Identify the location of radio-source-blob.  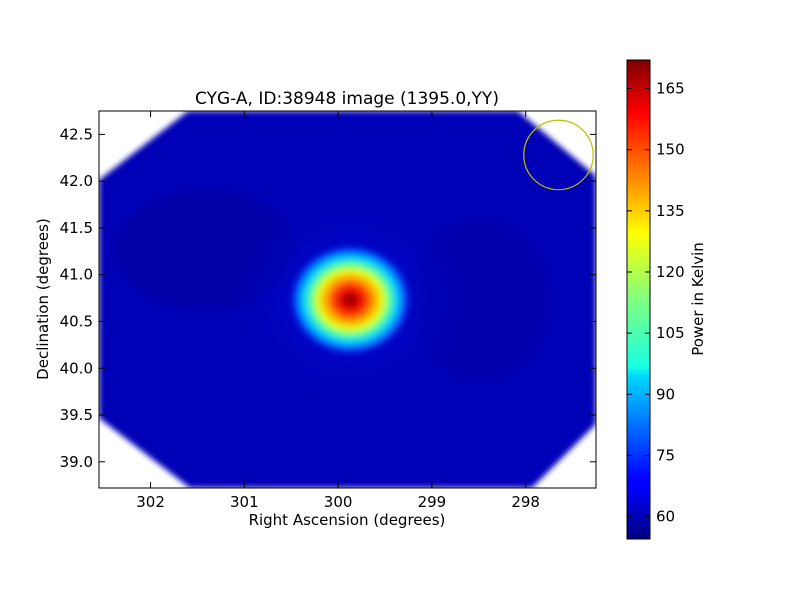
(350, 299).